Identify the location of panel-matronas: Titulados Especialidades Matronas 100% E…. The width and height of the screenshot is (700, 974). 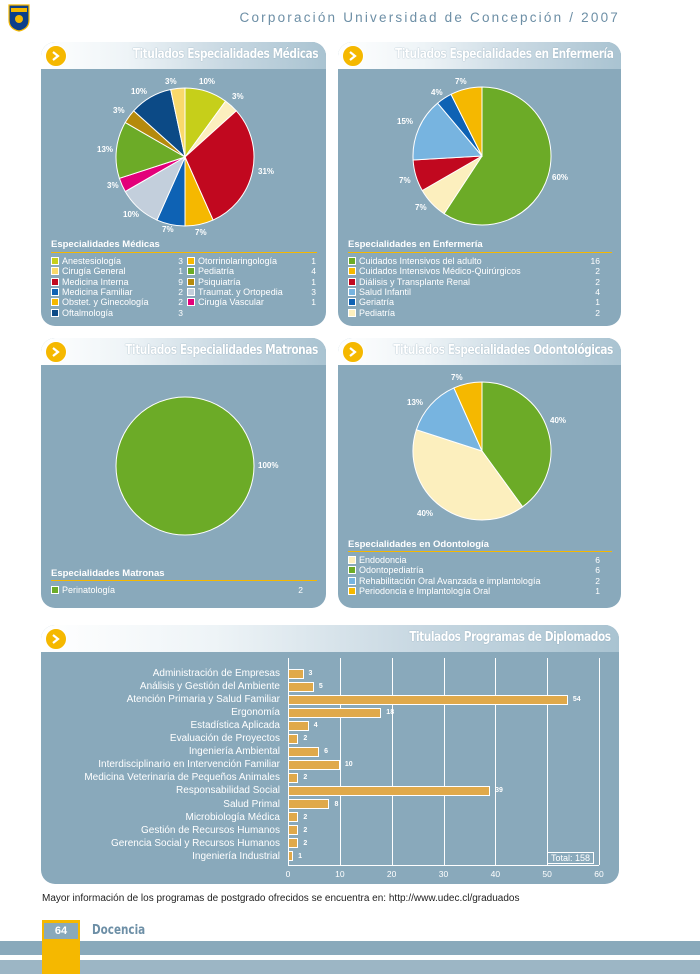
(183, 473).